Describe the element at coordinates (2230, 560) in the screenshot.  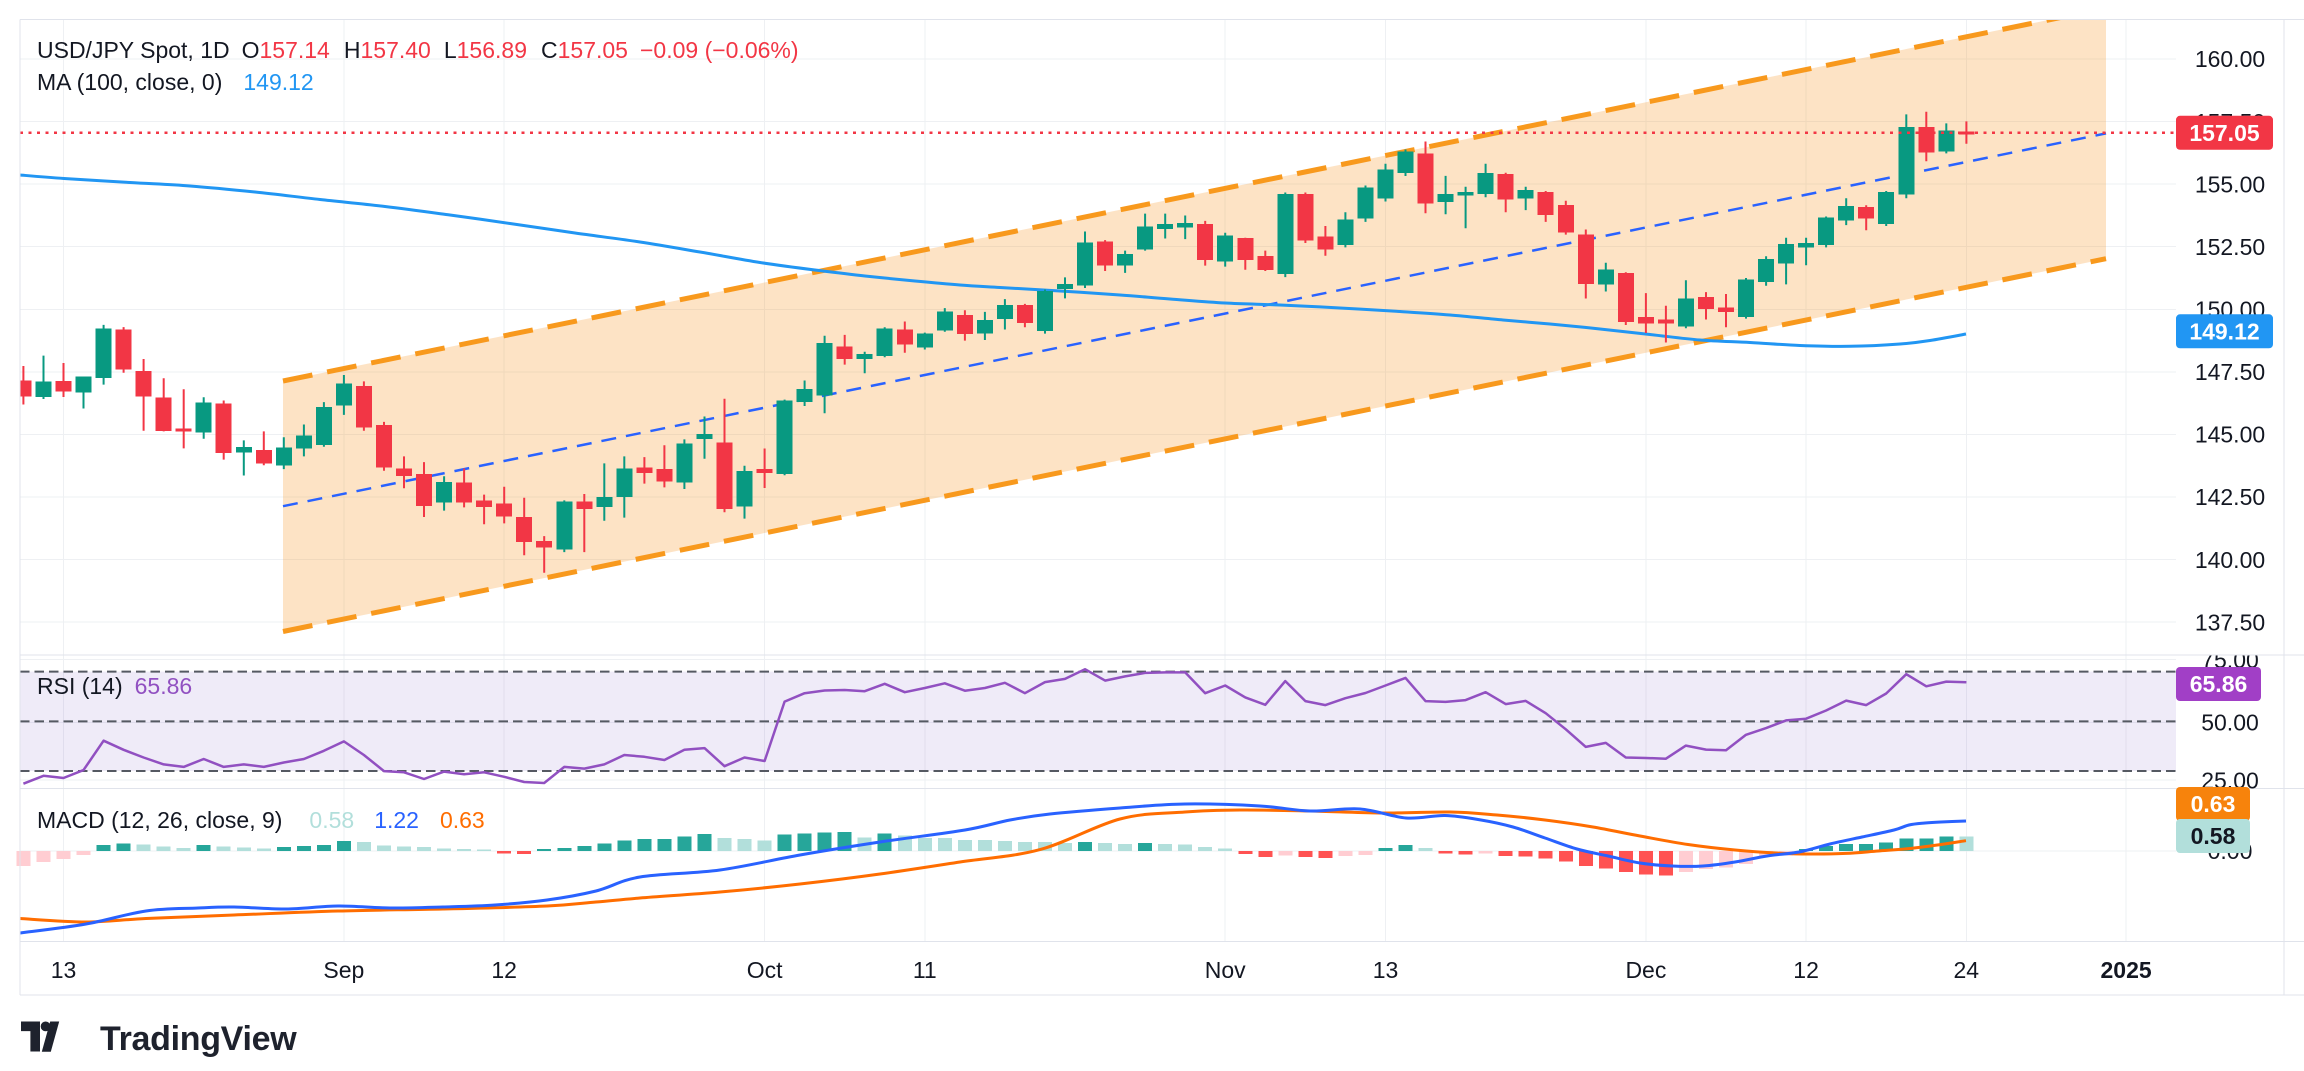
I see `svg-text: 140.00` at that location.